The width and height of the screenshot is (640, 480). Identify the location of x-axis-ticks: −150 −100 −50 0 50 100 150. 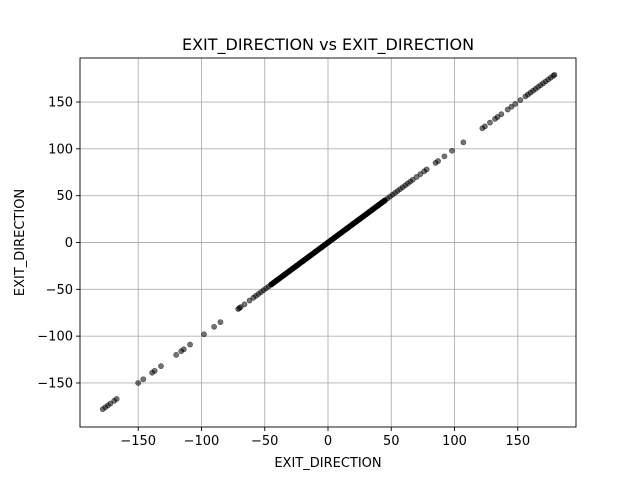
(325, 438).